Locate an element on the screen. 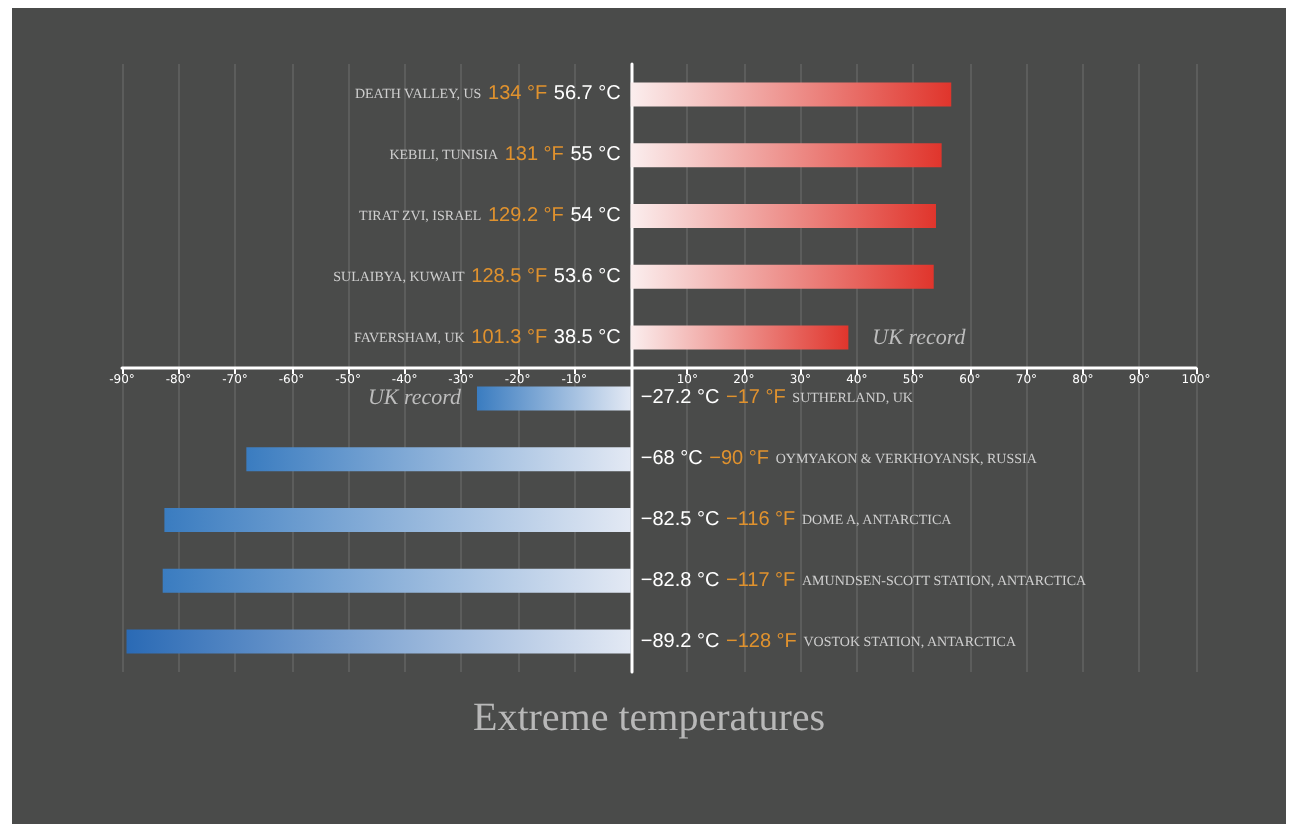  data-label: 53.6 °C is located at coordinates (587, 276).